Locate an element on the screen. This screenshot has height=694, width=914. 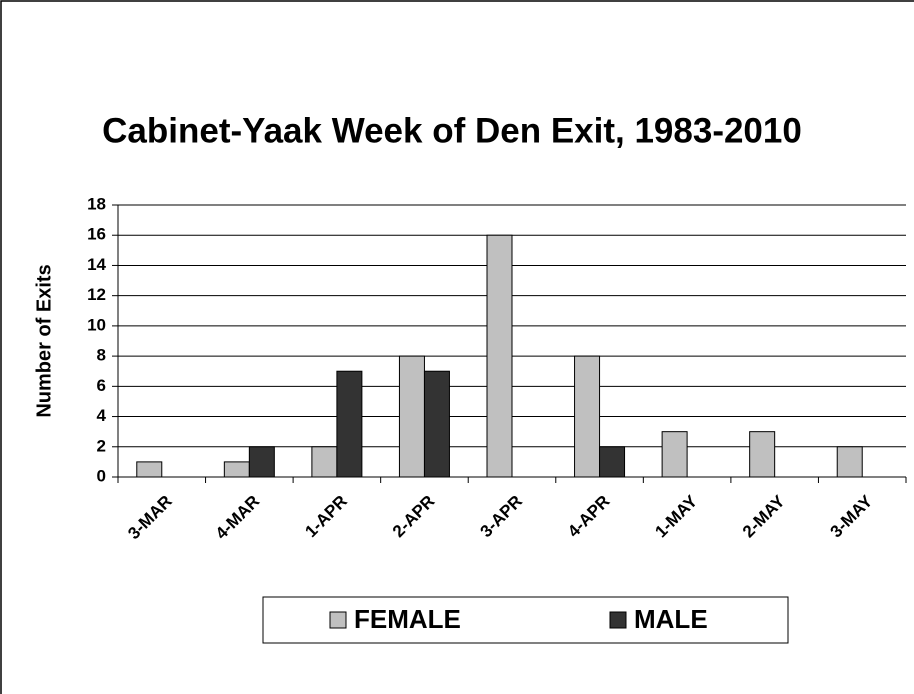
y-tick-label: 6 is located at coordinates (101, 385).